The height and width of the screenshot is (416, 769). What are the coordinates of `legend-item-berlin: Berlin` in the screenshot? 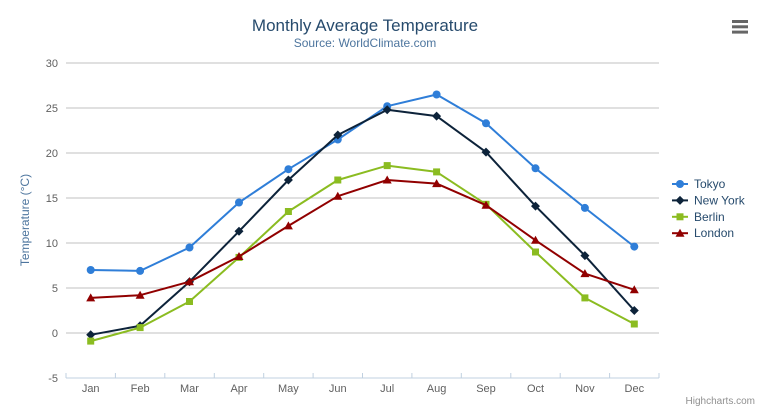 It's located at (698, 217).